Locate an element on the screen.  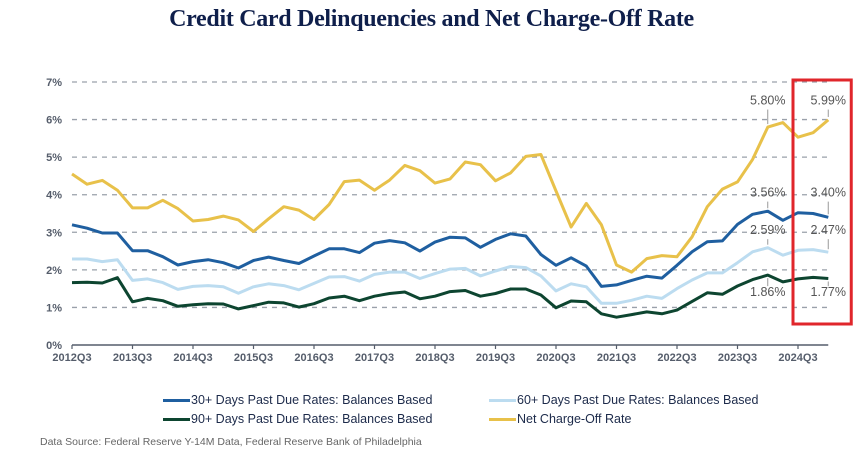
x-tick-label: 2021Q3 is located at coordinates (616, 358).